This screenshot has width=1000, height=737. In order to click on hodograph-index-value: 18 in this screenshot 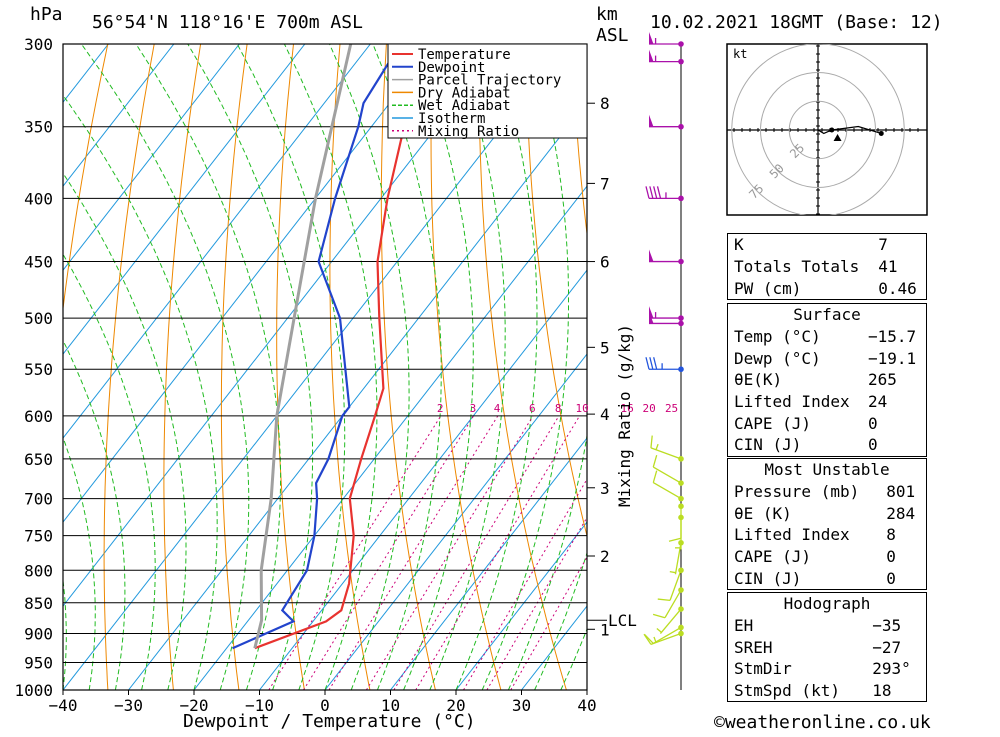, I will do `click(897, 691)`.